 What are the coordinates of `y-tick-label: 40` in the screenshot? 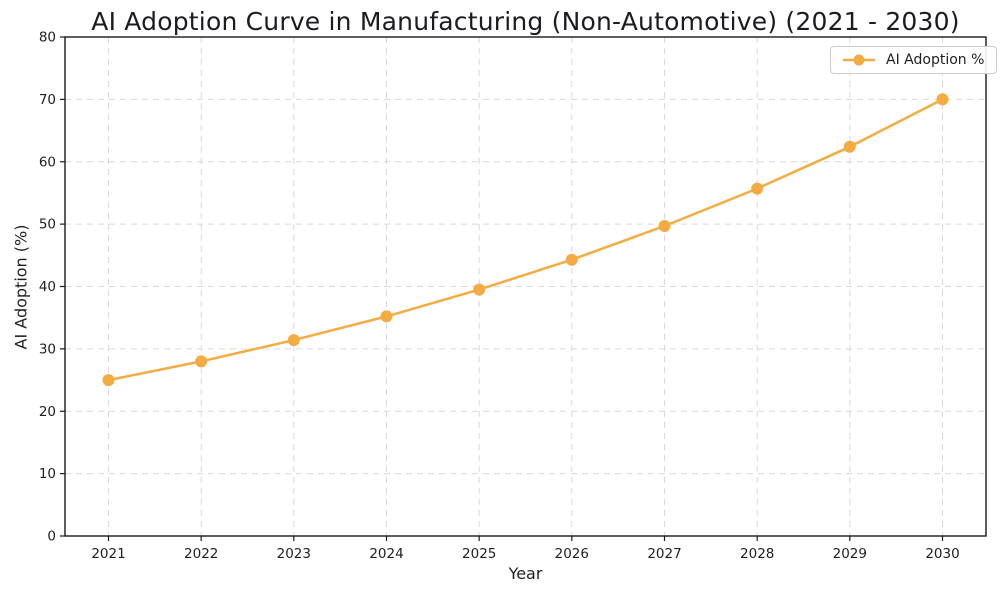 It's located at (47, 287).